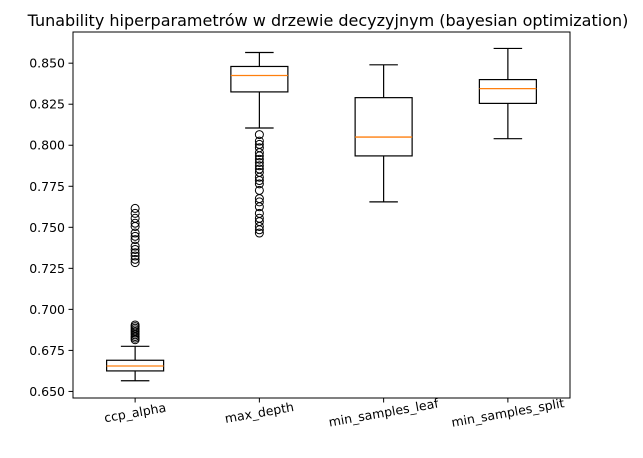 The height and width of the screenshot is (458, 643). Describe the element at coordinates (47, 350) in the screenshot. I see `y-tick-label: 0.675` at that location.